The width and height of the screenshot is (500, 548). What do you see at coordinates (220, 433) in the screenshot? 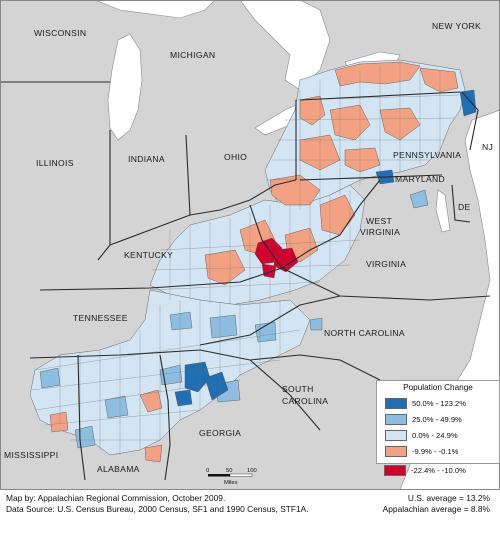
I see `label-georgia: GEORGIA` at bounding box center [220, 433].